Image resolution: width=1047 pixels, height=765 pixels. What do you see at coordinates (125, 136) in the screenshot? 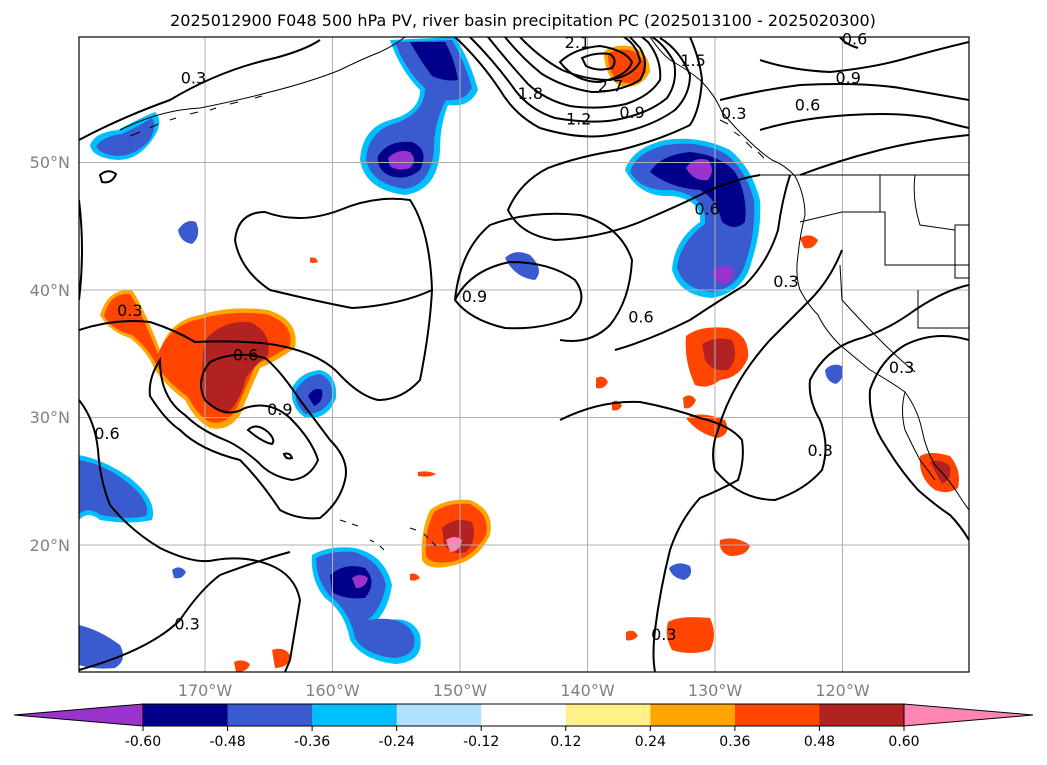
I see `negative-anomaly-west-aleutian` at bounding box center [125, 136].